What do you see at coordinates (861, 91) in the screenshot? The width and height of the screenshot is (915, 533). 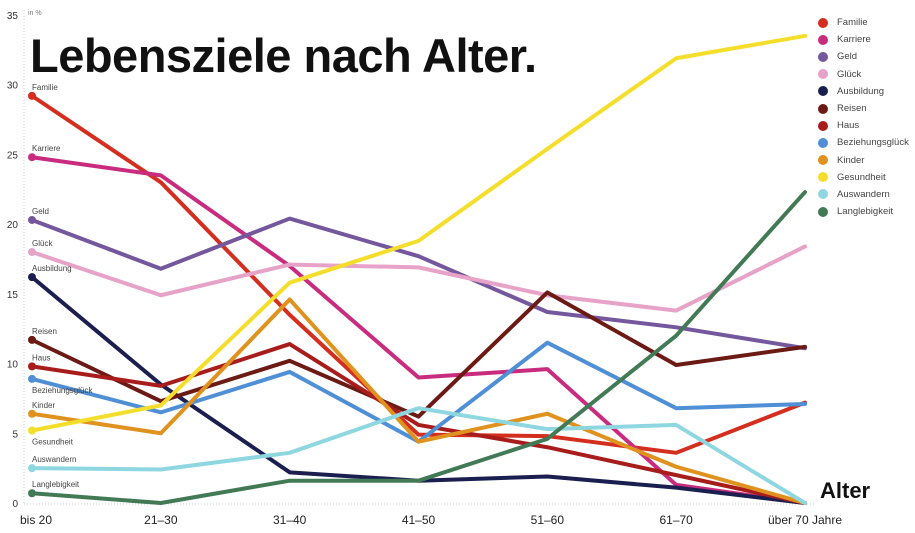 I see `legend-label: Ausbildung` at bounding box center [861, 91].